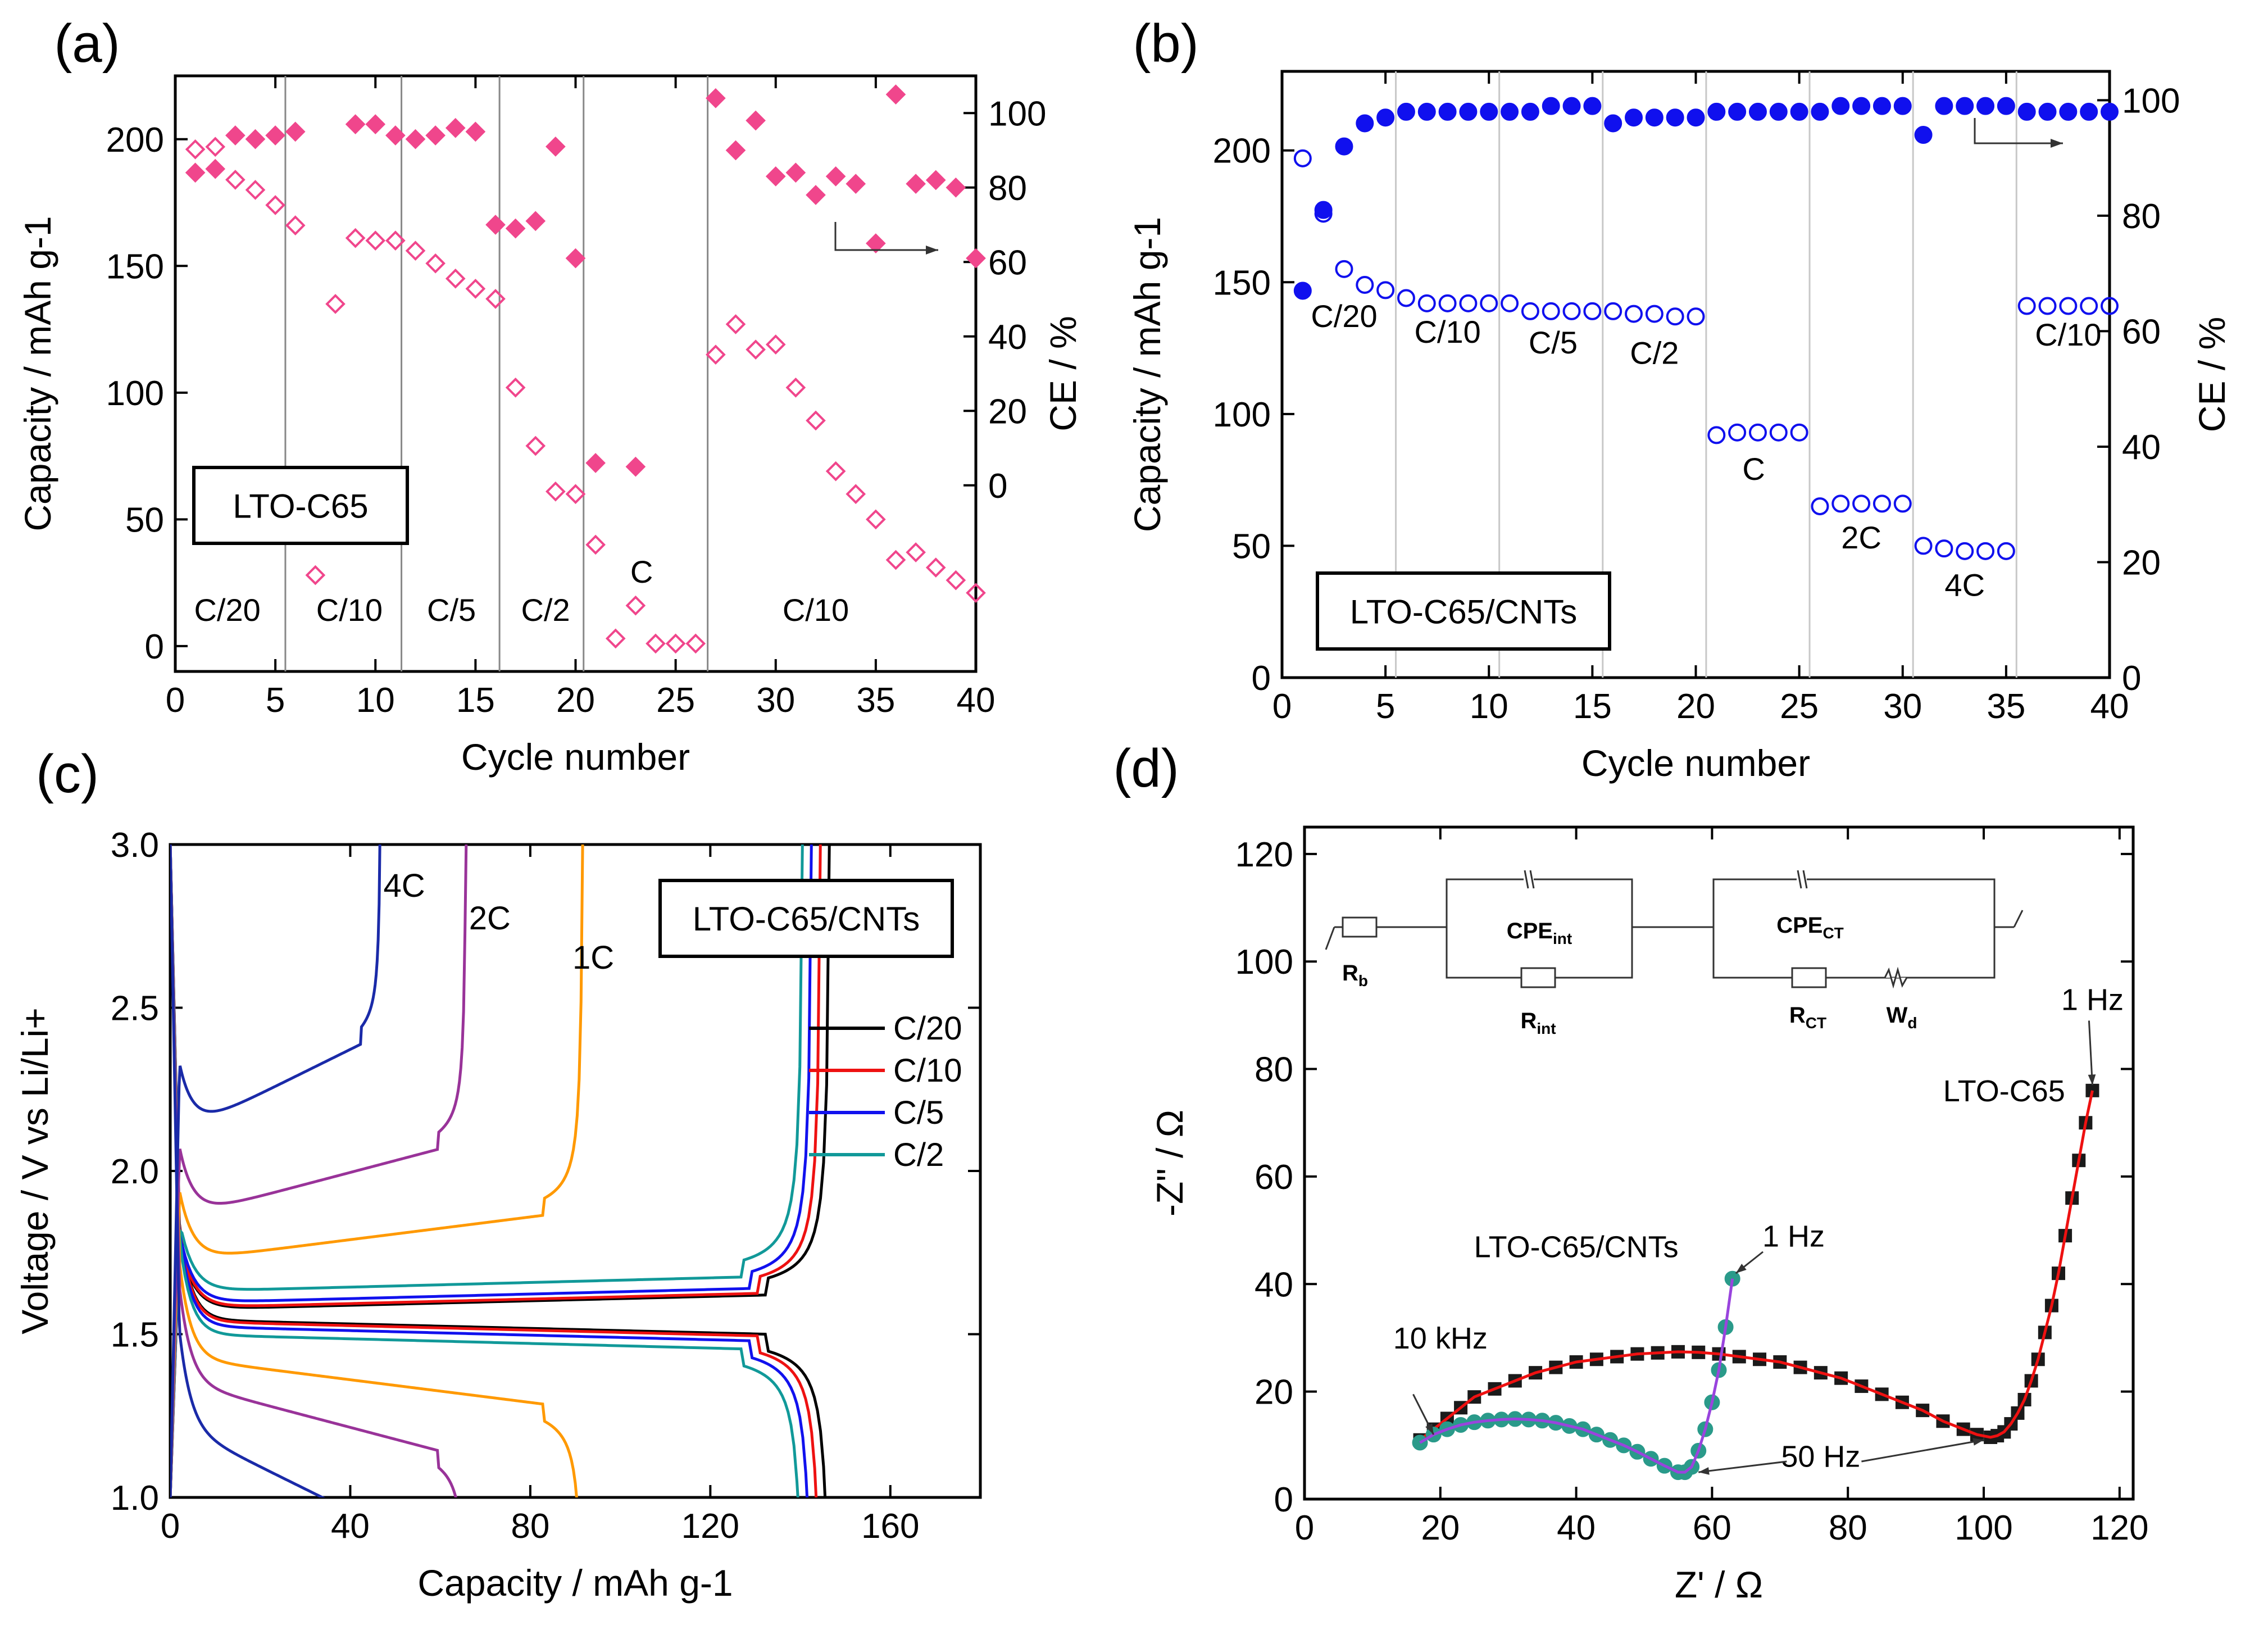  Describe the element at coordinates (1922, 1451) in the screenshot. I see `arrow-50hz-c65` at that location.